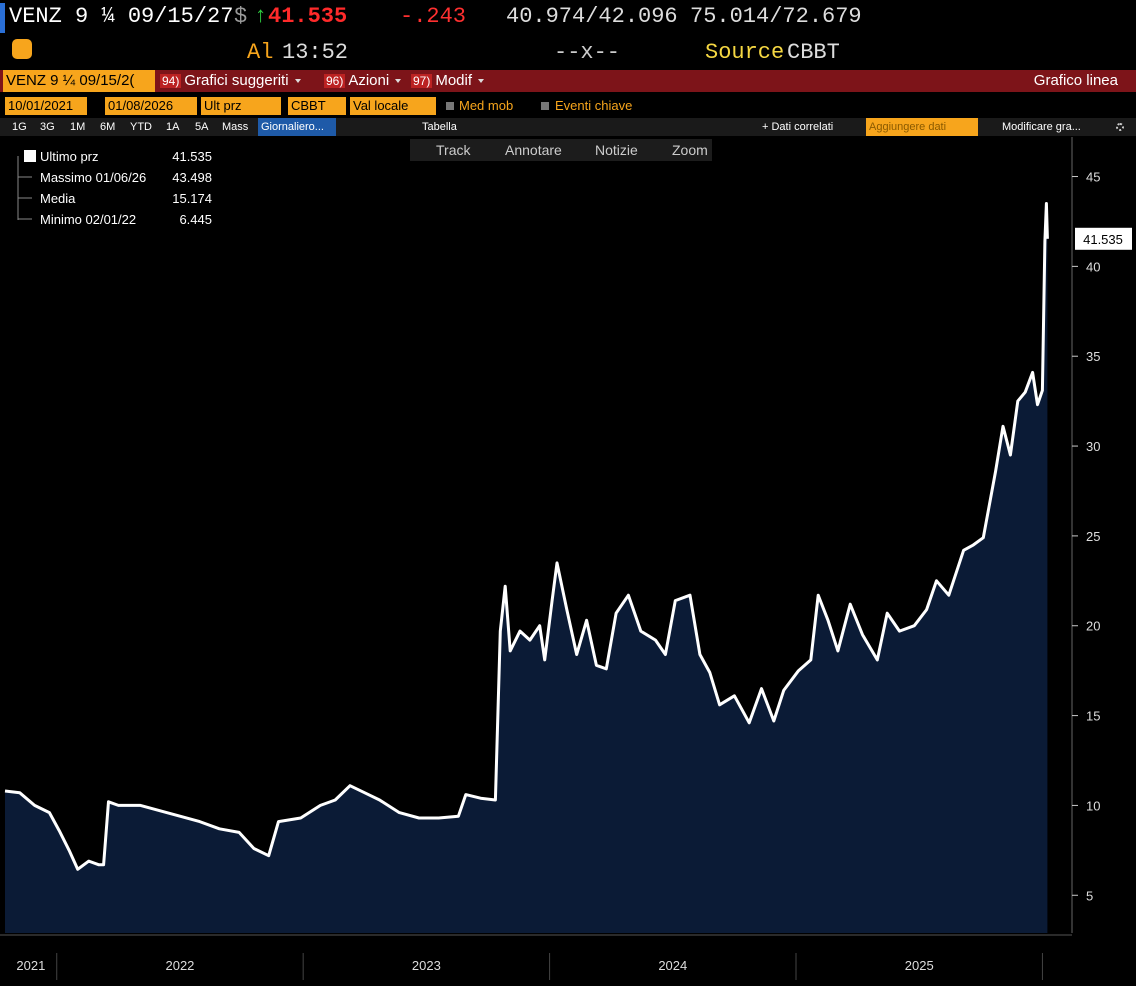 This screenshot has width=1136, height=986. Describe the element at coordinates (2, 18) in the screenshot. I see `focus-marker` at that location.